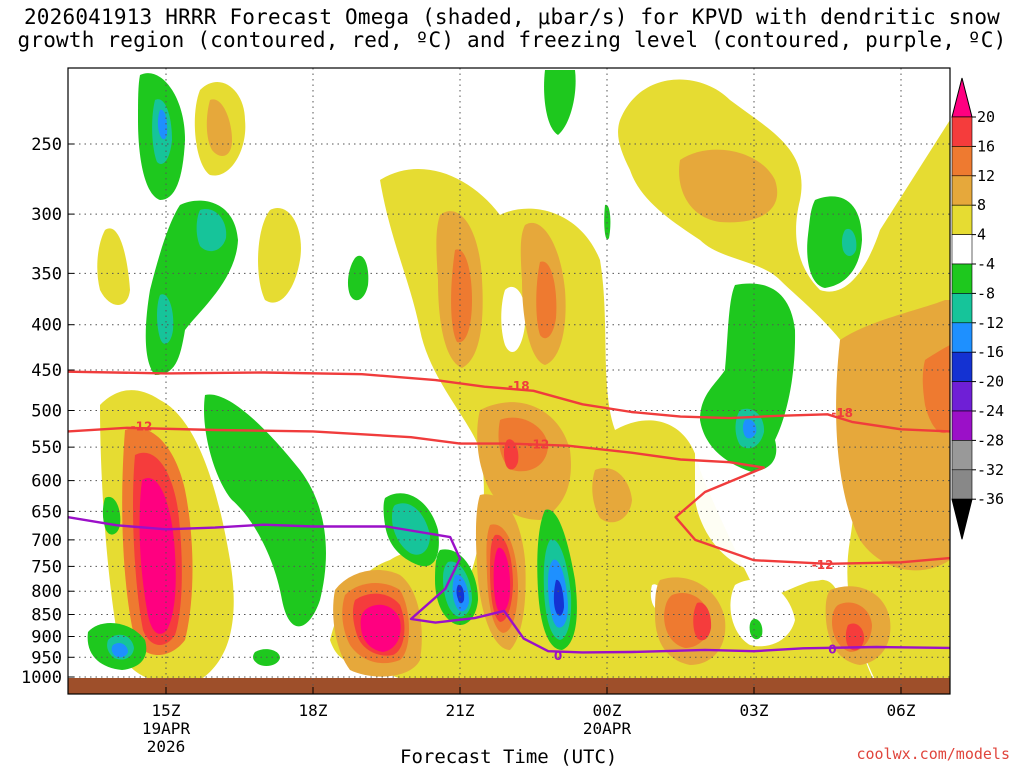 Image resolution: width=1024 pixels, height=768 pixels. I want to click on omega-band-20-plus, so click(325, 565).